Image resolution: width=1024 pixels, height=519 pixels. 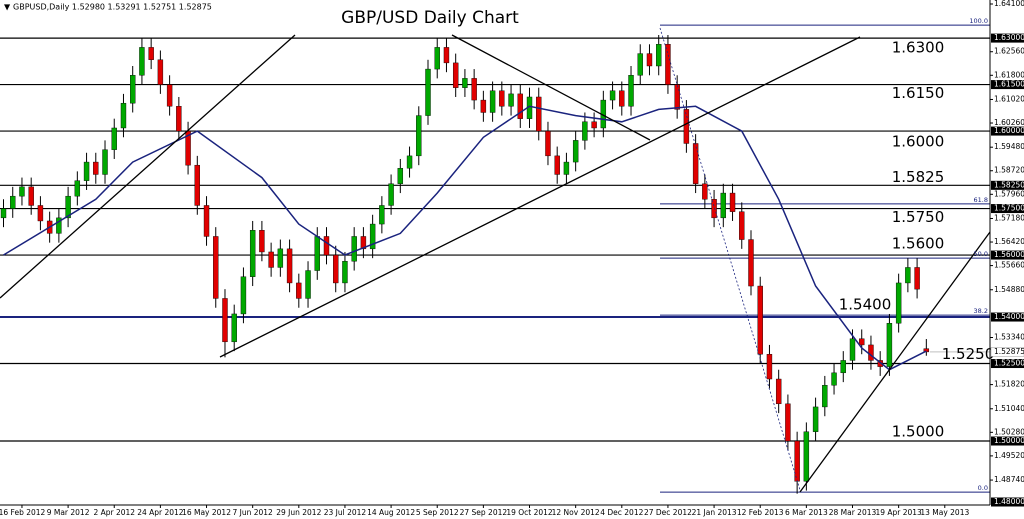 I want to click on x-tick-label: 12 Feb 2013, so click(x=760, y=512).